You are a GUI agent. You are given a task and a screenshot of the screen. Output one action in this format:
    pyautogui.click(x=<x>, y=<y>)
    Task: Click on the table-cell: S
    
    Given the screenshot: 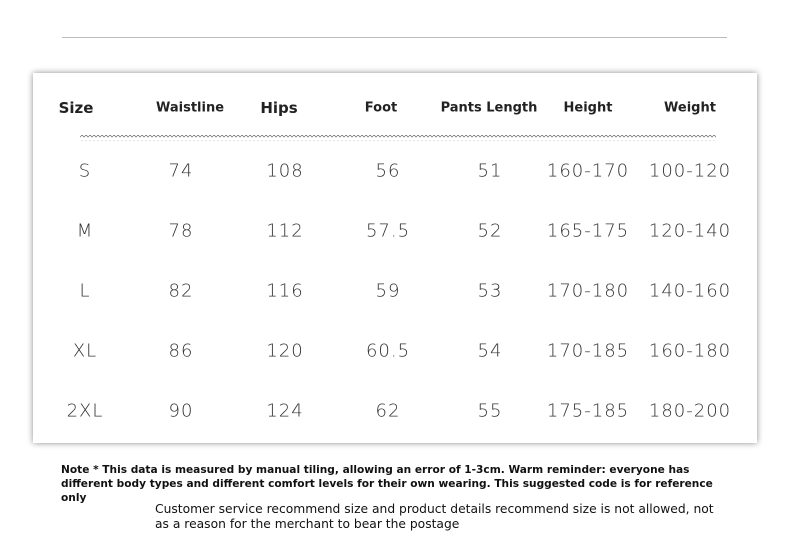 What is the action you would take?
    pyautogui.click(x=85, y=171)
    